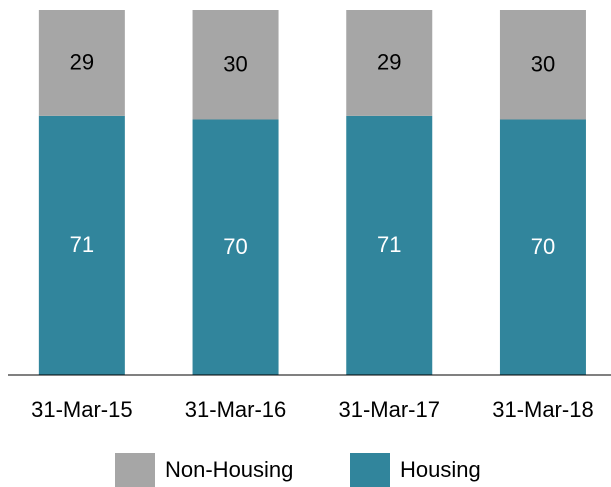 The height and width of the screenshot is (487, 611). What do you see at coordinates (542, 409) in the screenshot?
I see `x-tick-label: 31-Mar-18` at bounding box center [542, 409].